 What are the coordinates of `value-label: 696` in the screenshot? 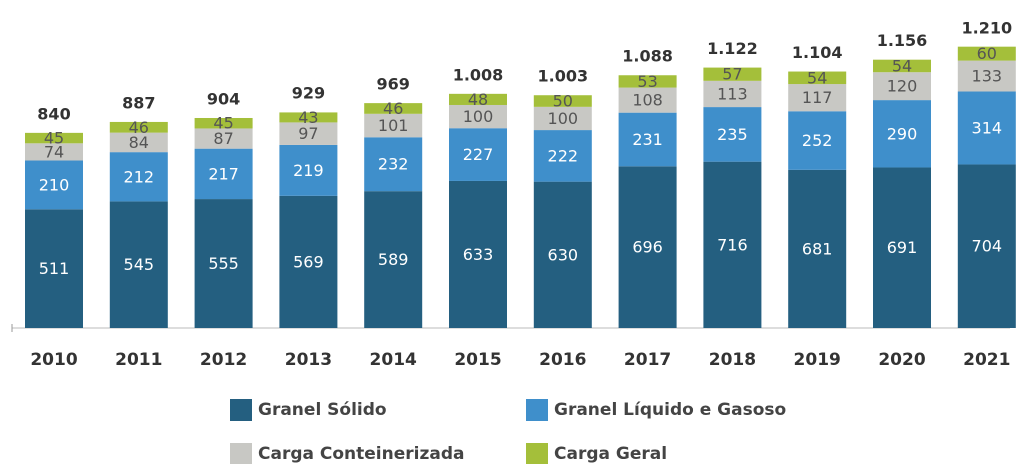 It's located at (647, 247).